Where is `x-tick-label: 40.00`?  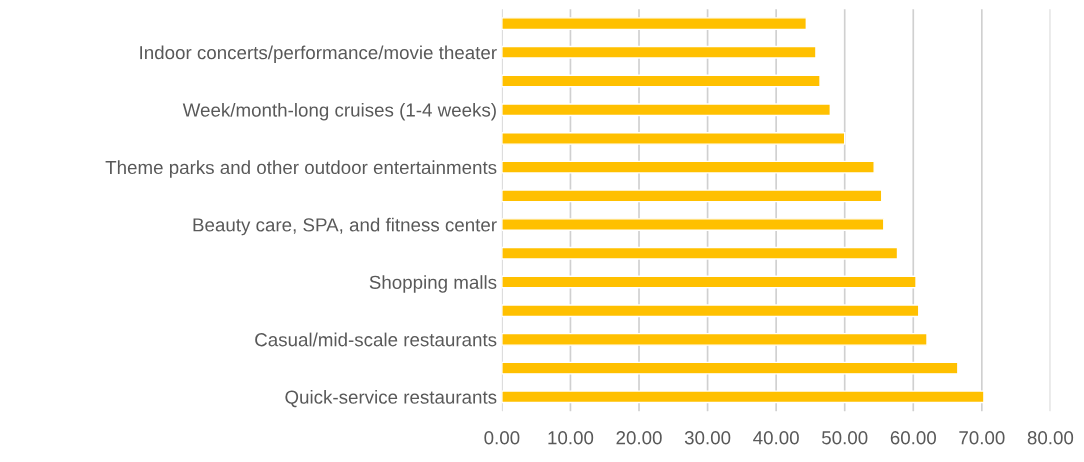 x-tick-label: 40.00 is located at coordinates (776, 438).